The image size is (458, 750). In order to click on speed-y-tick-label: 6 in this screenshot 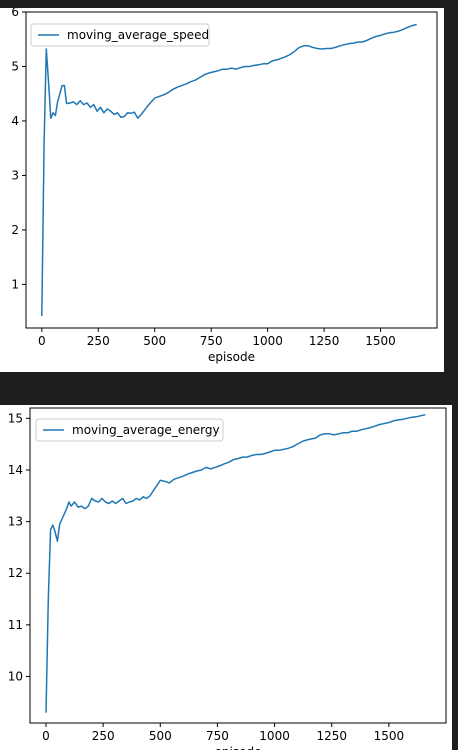, I will do `click(15, 13)`.